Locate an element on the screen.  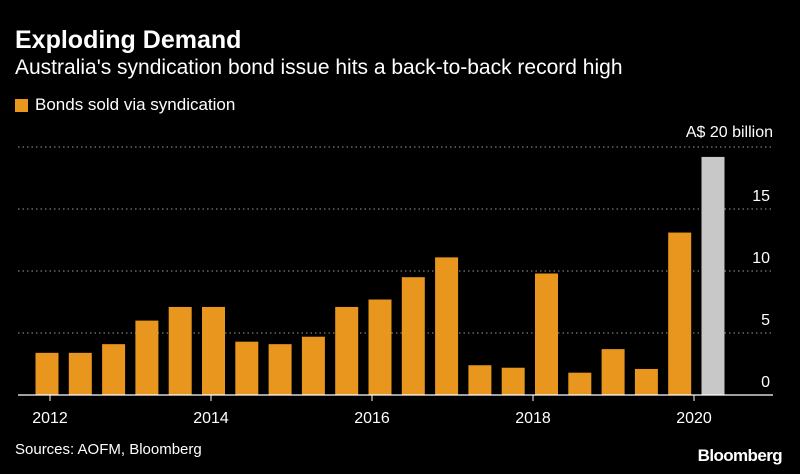
x-tick-label: 2014 is located at coordinates (211, 418).